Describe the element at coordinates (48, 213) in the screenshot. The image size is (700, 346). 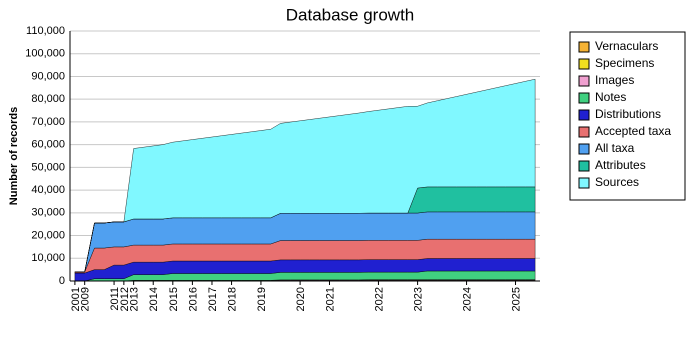
I see `y-tick-label: 30,000` at that location.